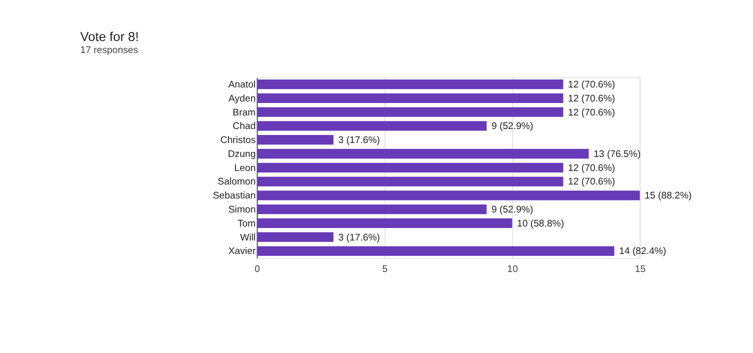  Describe the element at coordinates (242, 84) in the screenshot. I see `y-tick-label: Anatol` at that location.